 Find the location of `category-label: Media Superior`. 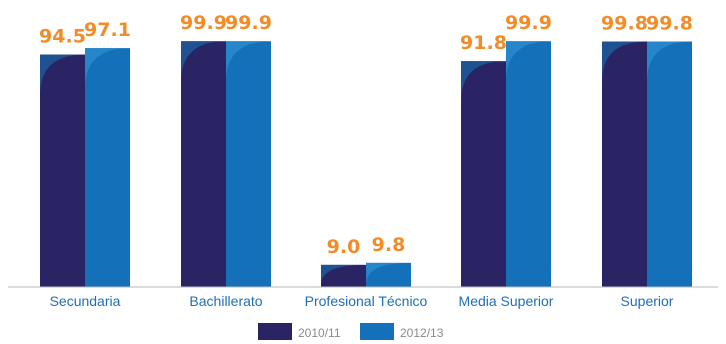

category-label: Media Superior is located at coordinates (506, 301).